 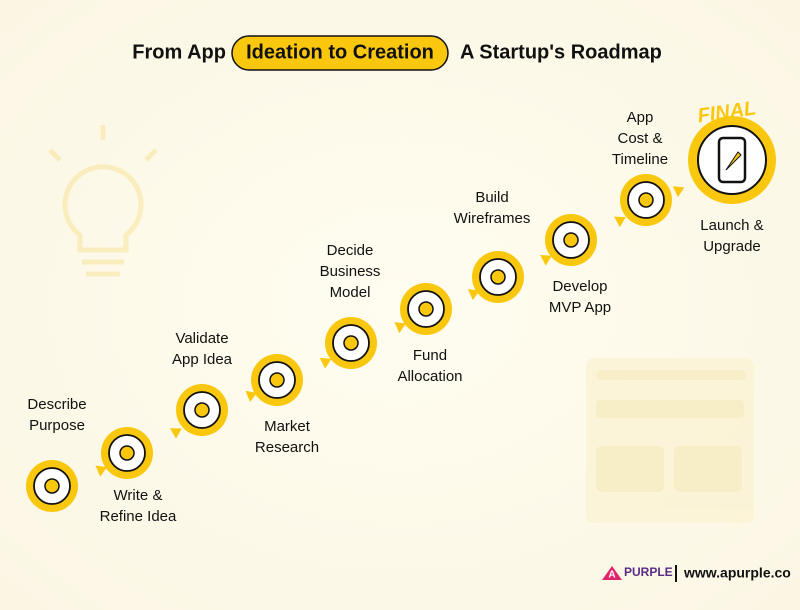 I want to click on final-label: Upgrade, so click(x=732, y=246).